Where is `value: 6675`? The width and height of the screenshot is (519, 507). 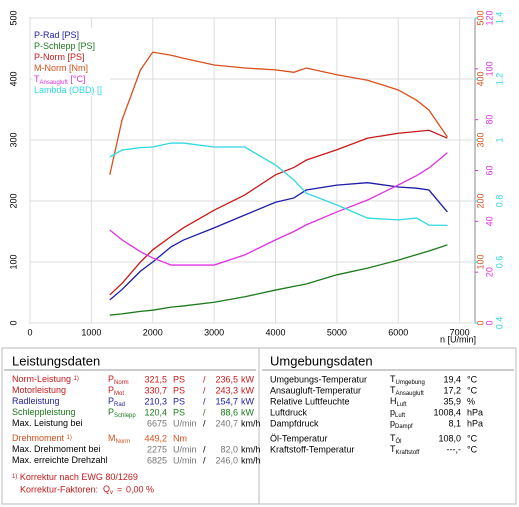
value: 6675 is located at coordinates (157, 423).